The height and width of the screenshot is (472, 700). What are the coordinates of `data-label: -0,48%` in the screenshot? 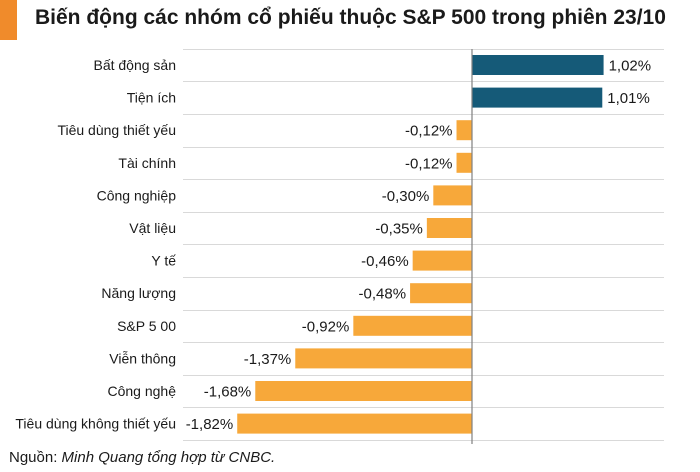 It's located at (383, 294).